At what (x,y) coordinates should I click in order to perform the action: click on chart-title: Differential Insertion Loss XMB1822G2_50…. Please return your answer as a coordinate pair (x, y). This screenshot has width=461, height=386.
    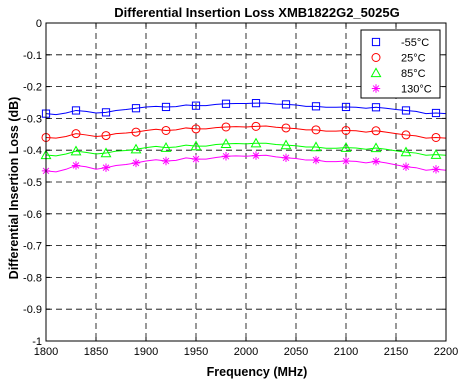
    Looking at the image, I should click on (256, 12).